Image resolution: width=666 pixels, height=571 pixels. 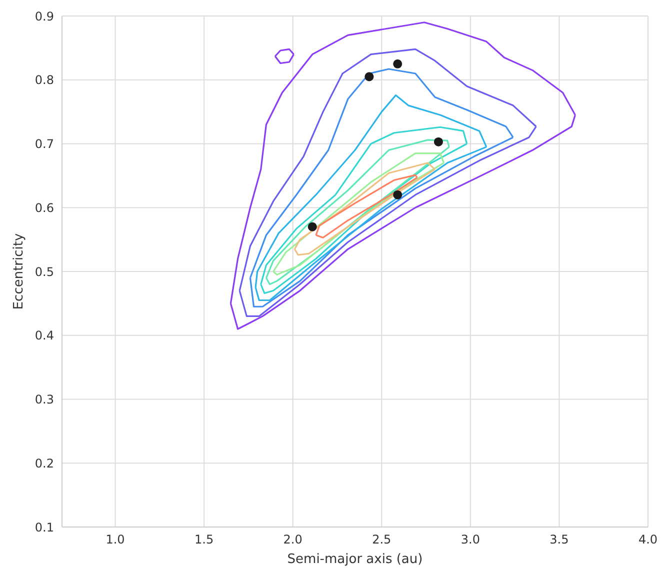 What do you see at coordinates (44, 463) in the screenshot?
I see `y-tick-label: 0.2` at bounding box center [44, 463].